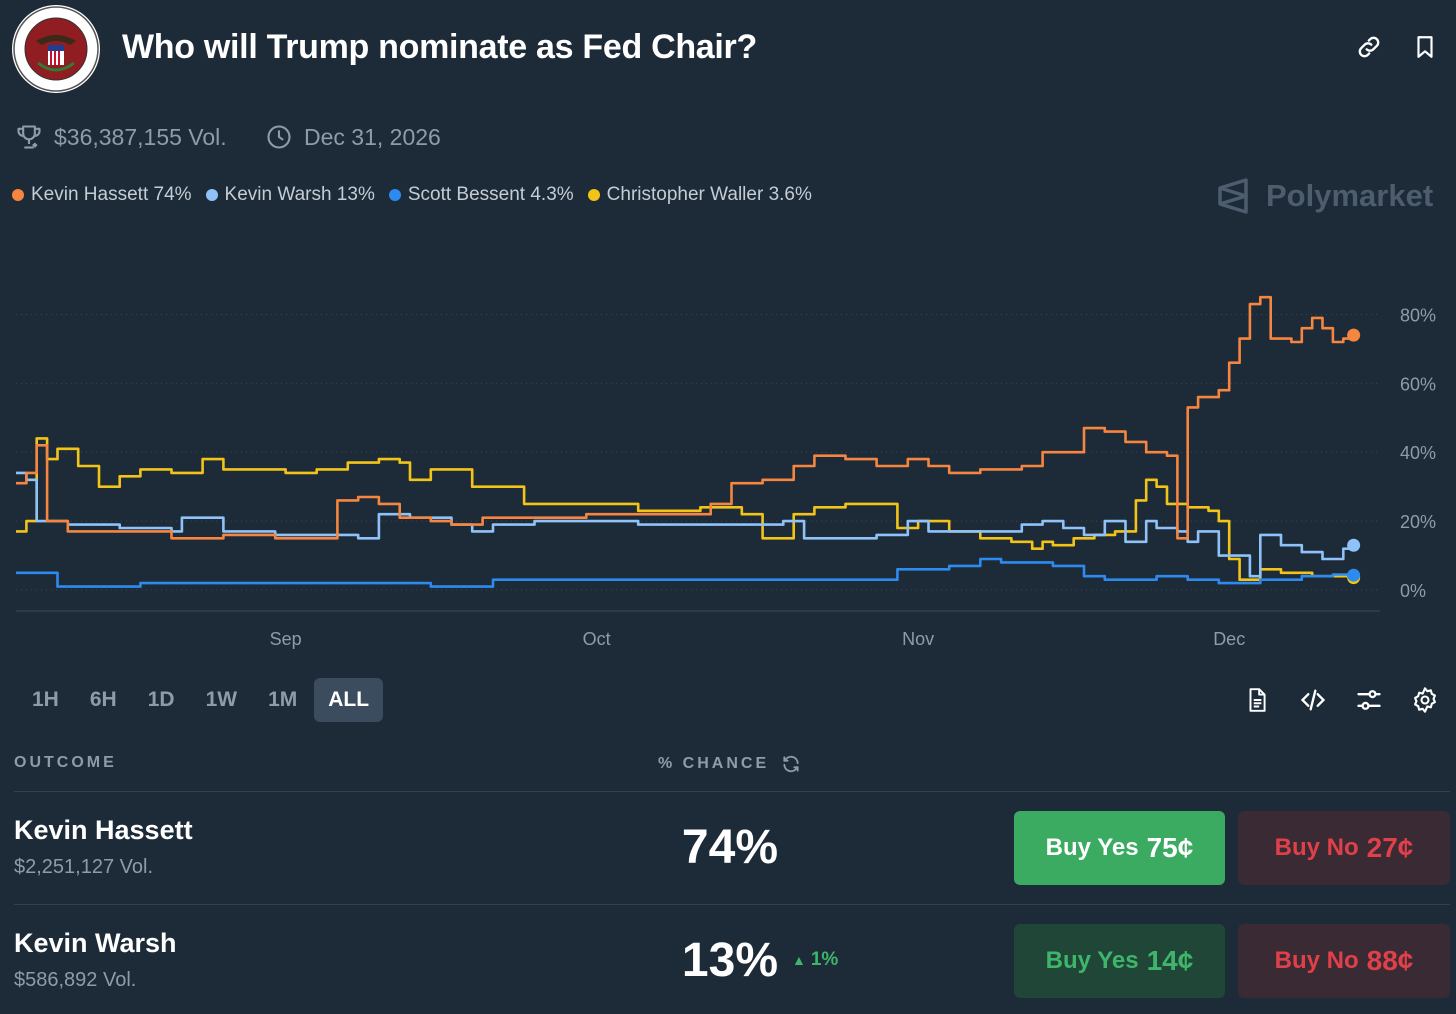  What do you see at coordinates (29, 137) in the screenshot?
I see `trophy-icon` at bounding box center [29, 137].